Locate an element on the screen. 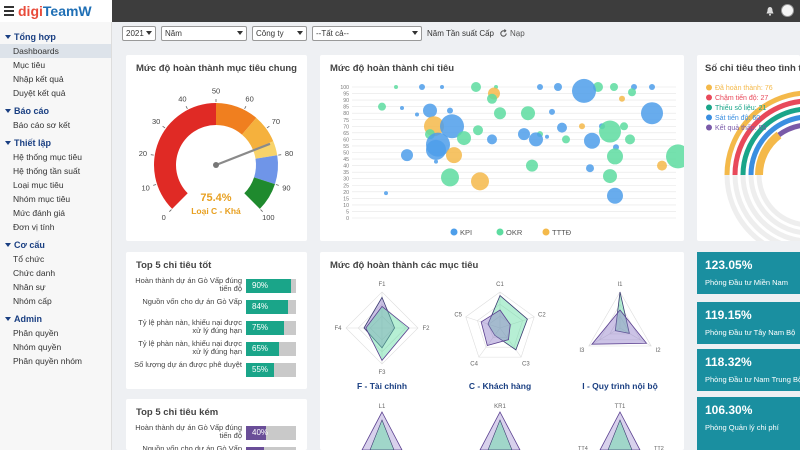 The width and height of the screenshot is (800, 450). sidebar-item: Nhóm quyền is located at coordinates (37, 347).